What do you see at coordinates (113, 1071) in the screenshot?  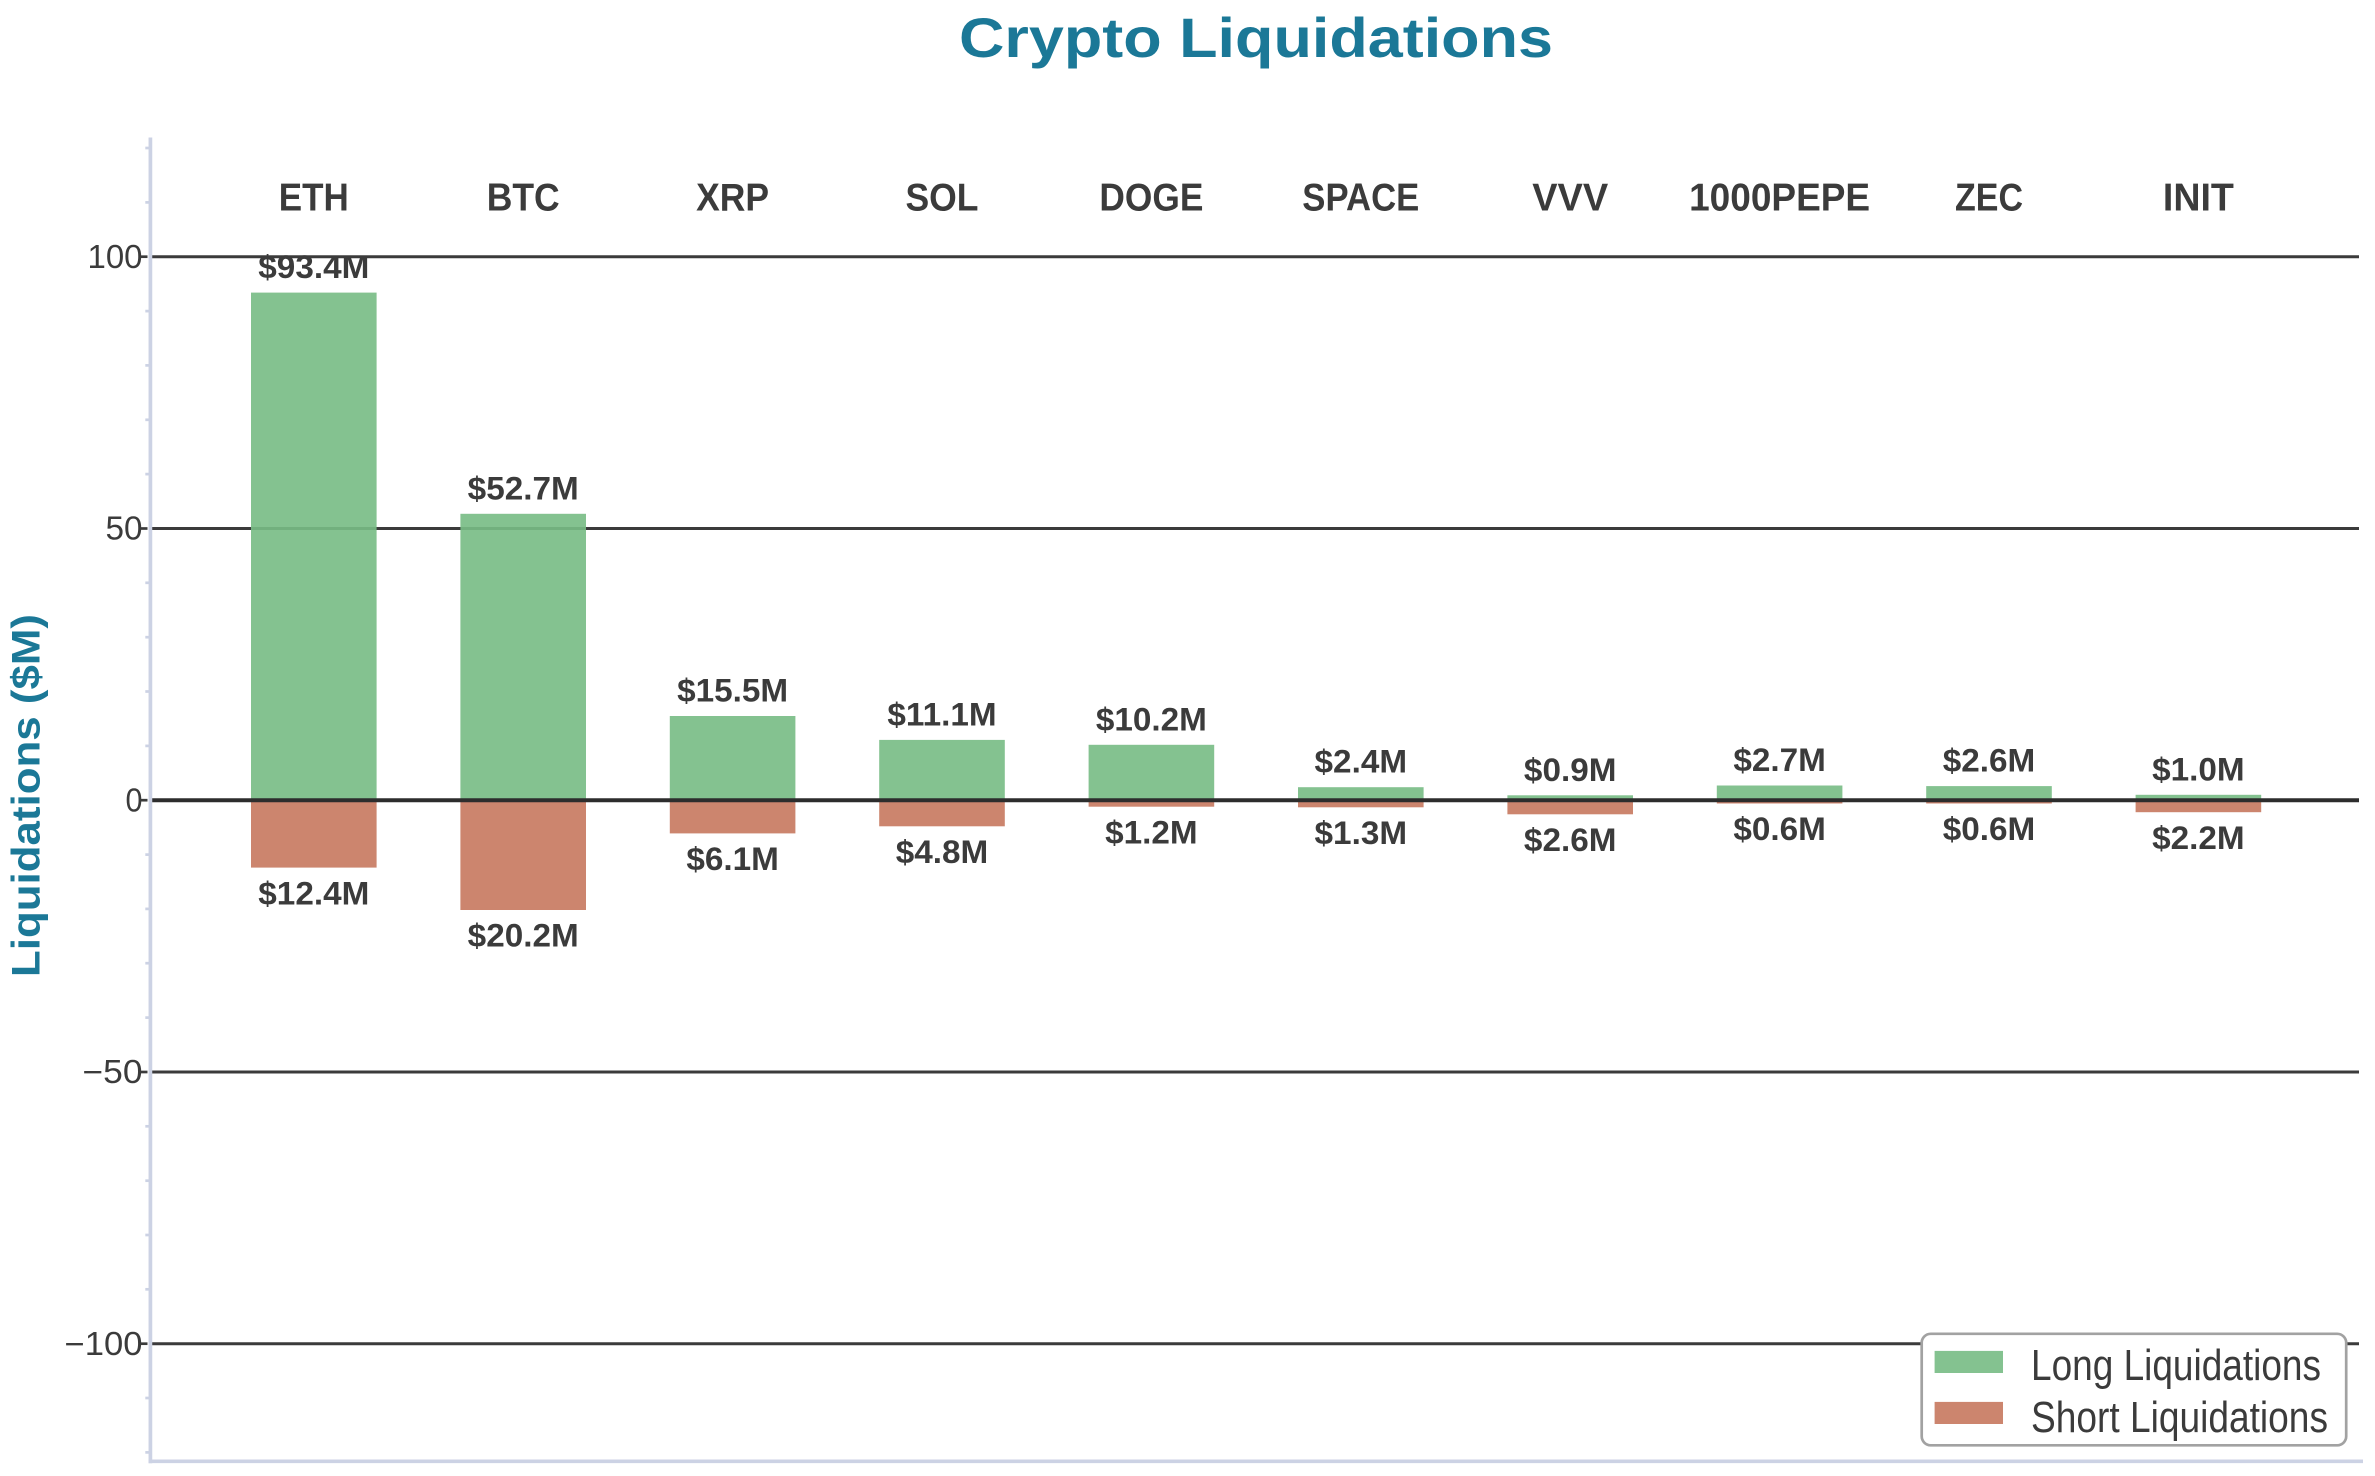 I see `svg-text: −50` at bounding box center [113, 1071].